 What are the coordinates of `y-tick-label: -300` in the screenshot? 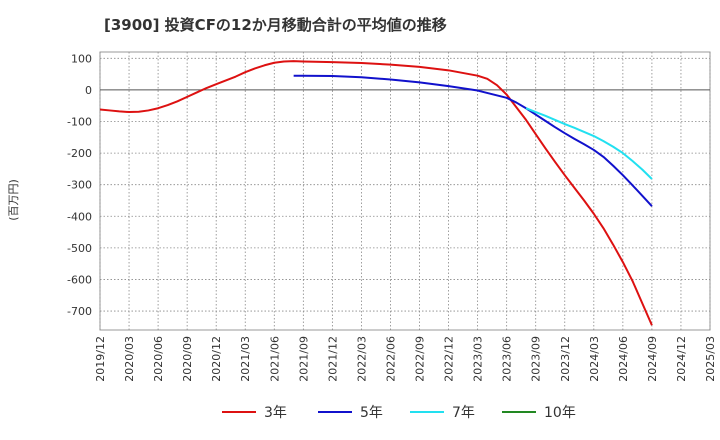 It's located at (79, 185).